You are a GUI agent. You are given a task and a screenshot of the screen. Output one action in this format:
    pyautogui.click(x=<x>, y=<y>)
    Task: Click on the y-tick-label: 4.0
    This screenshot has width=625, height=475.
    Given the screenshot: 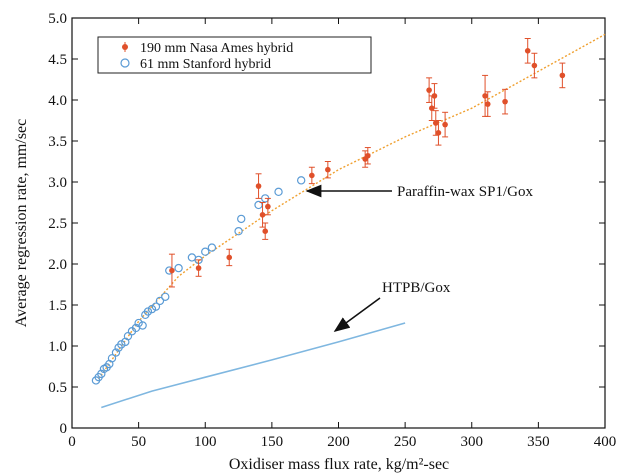 What is the action you would take?
    pyautogui.click(x=57, y=101)
    